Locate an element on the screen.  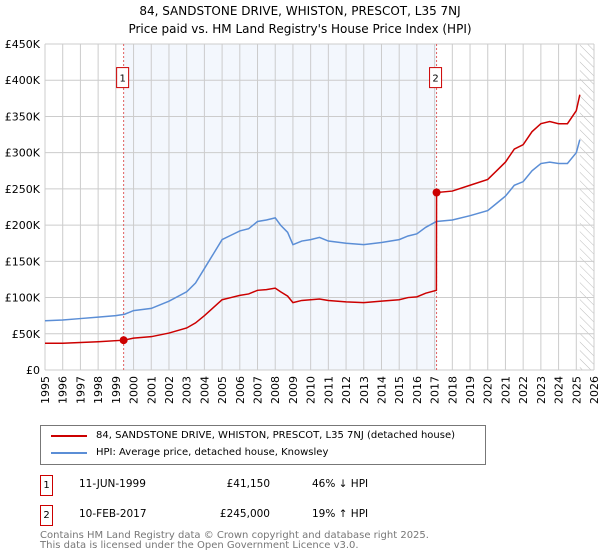
y-tick-label: £0 is located at coordinates (33, 370).